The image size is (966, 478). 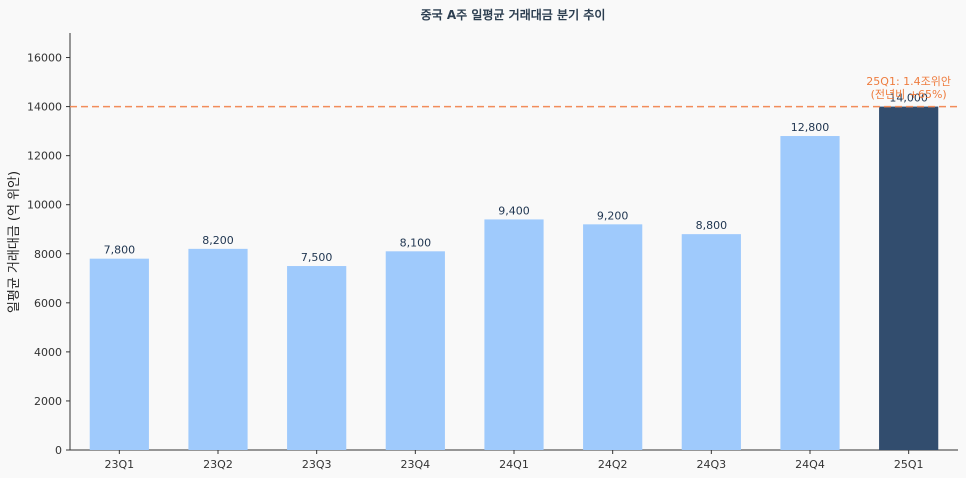 I want to click on bar-23q2, so click(x=218, y=349).